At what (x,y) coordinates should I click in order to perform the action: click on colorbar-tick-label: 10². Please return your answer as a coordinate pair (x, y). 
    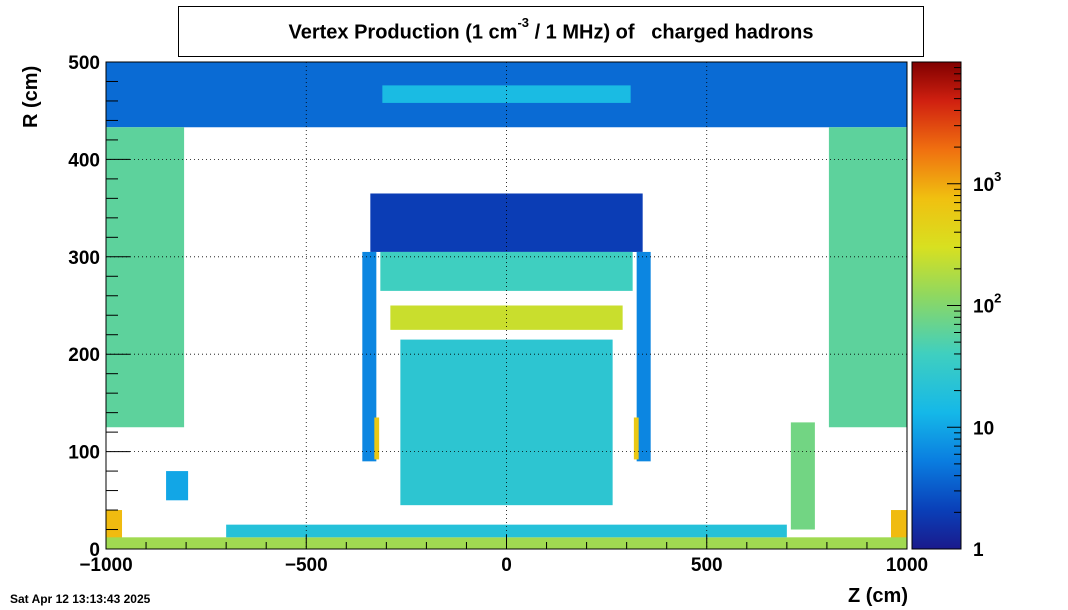
    Looking at the image, I should click on (987, 304).